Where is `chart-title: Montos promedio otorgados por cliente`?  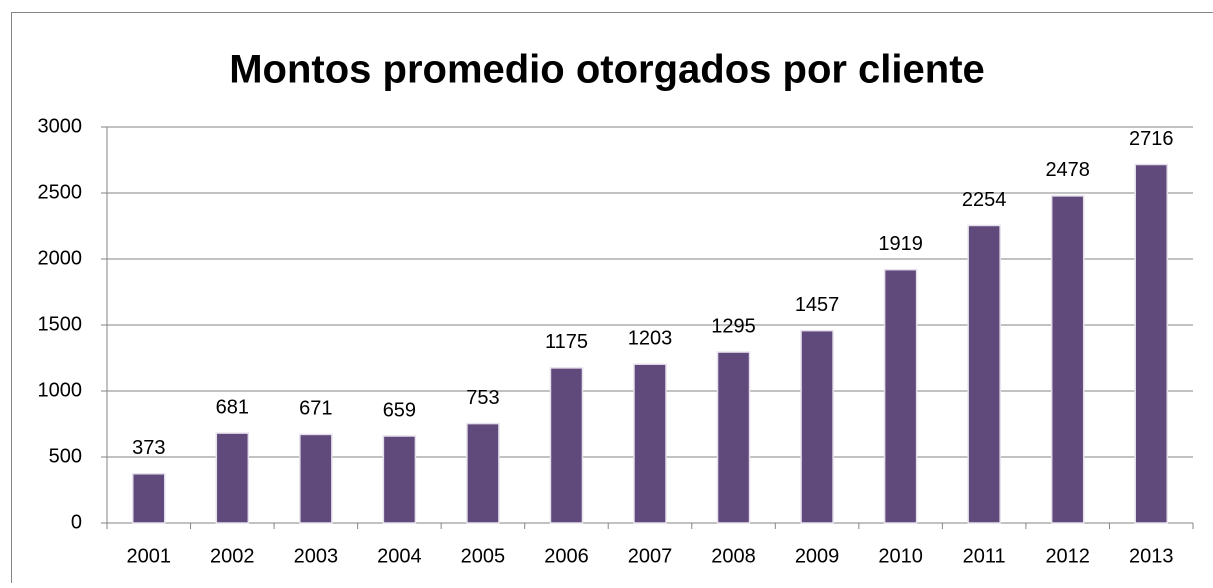 chart-title: Montos promedio otorgados por cliente is located at coordinates (607, 70).